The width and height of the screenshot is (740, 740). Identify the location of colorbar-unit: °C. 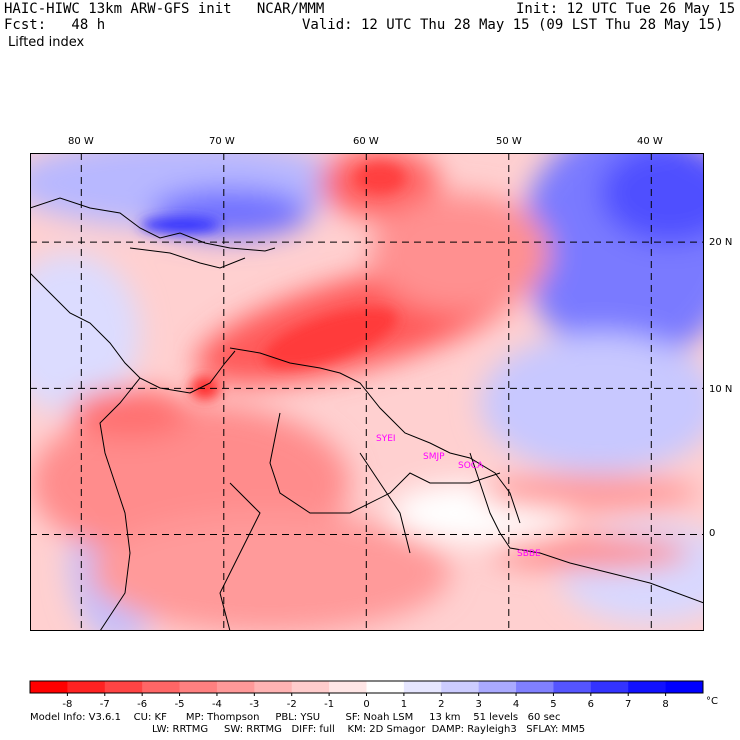
(712, 701).